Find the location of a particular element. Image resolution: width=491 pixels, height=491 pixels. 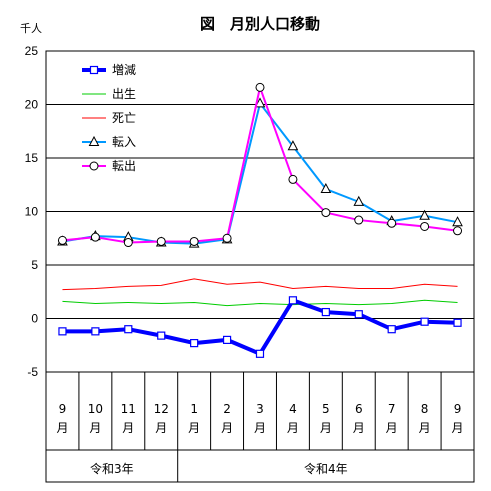

x-tick-month-number: 8 is located at coordinates (425, 409).